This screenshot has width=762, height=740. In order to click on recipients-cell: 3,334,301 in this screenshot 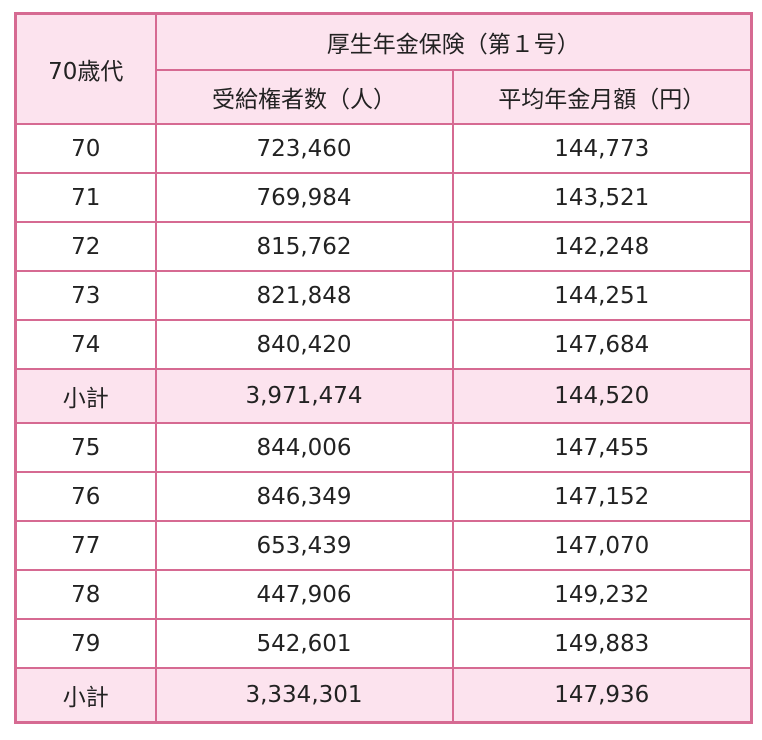, I will do `click(304, 695)`.